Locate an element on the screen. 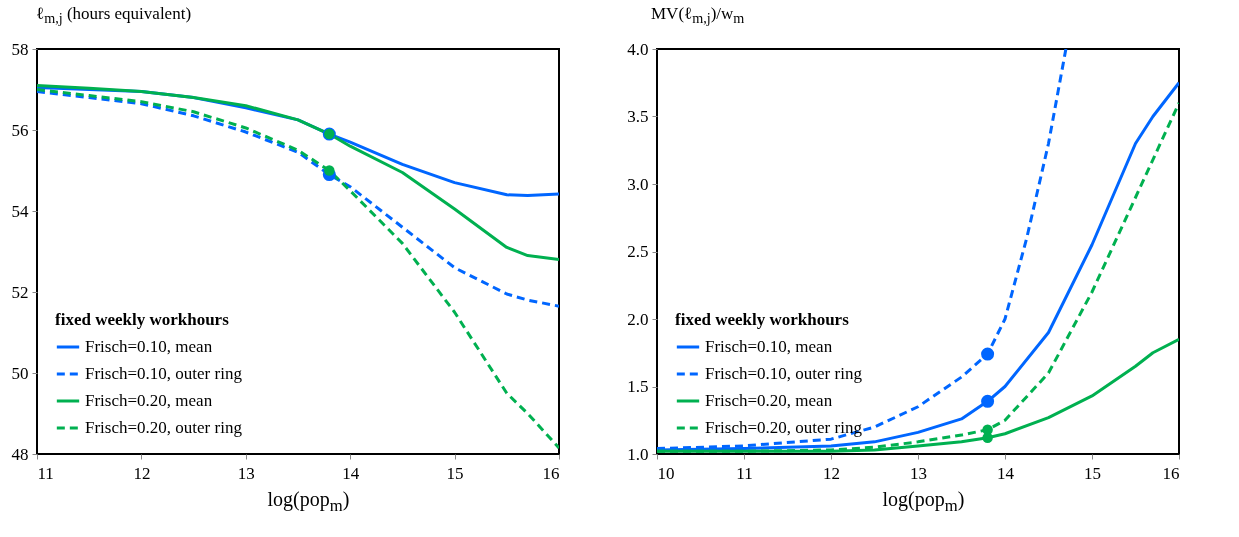 Image resolution: width=1239 pixels, height=537 pixels. y-tick-label: 54 is located at coordinates (20, 211).